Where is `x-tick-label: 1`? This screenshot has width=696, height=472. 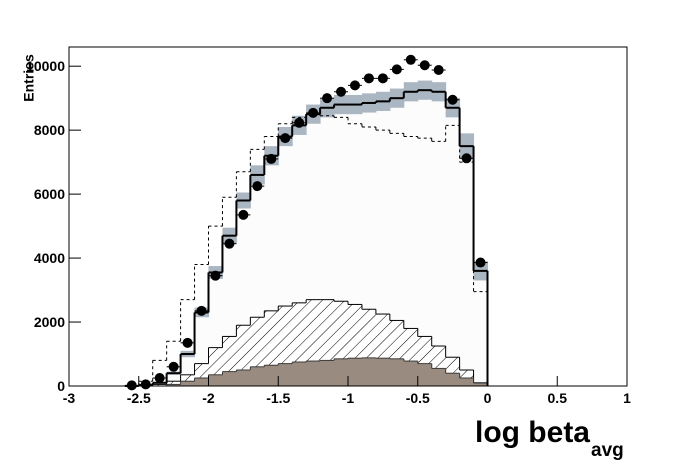
x-tick-label: 1 is located at coordinates (627, 398).